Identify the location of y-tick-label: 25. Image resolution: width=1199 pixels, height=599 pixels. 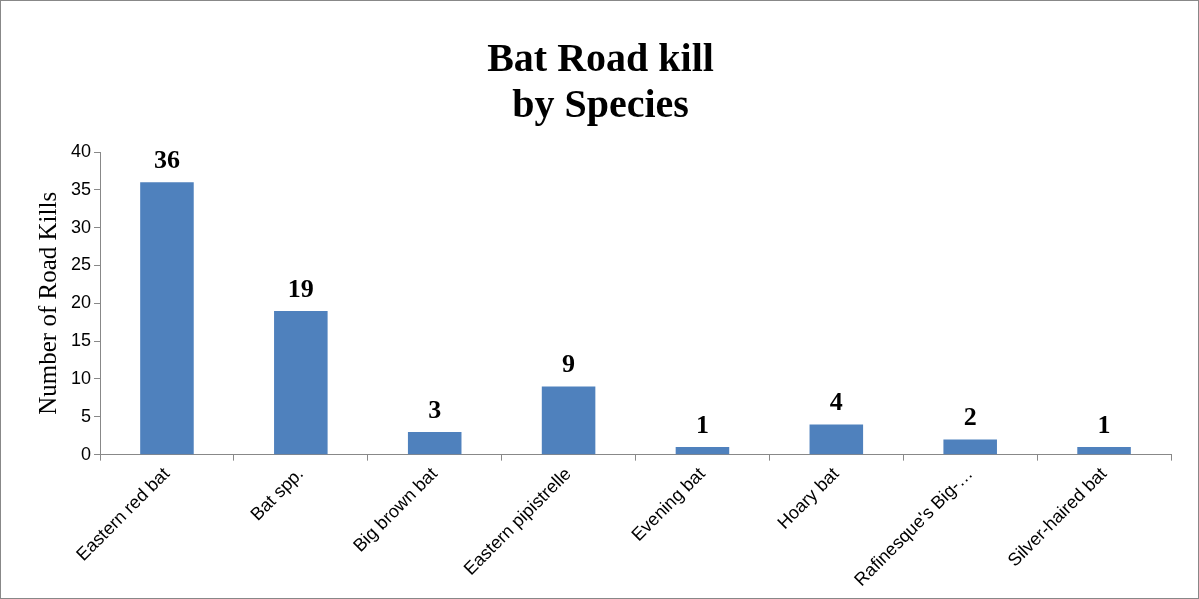
(81, 264).